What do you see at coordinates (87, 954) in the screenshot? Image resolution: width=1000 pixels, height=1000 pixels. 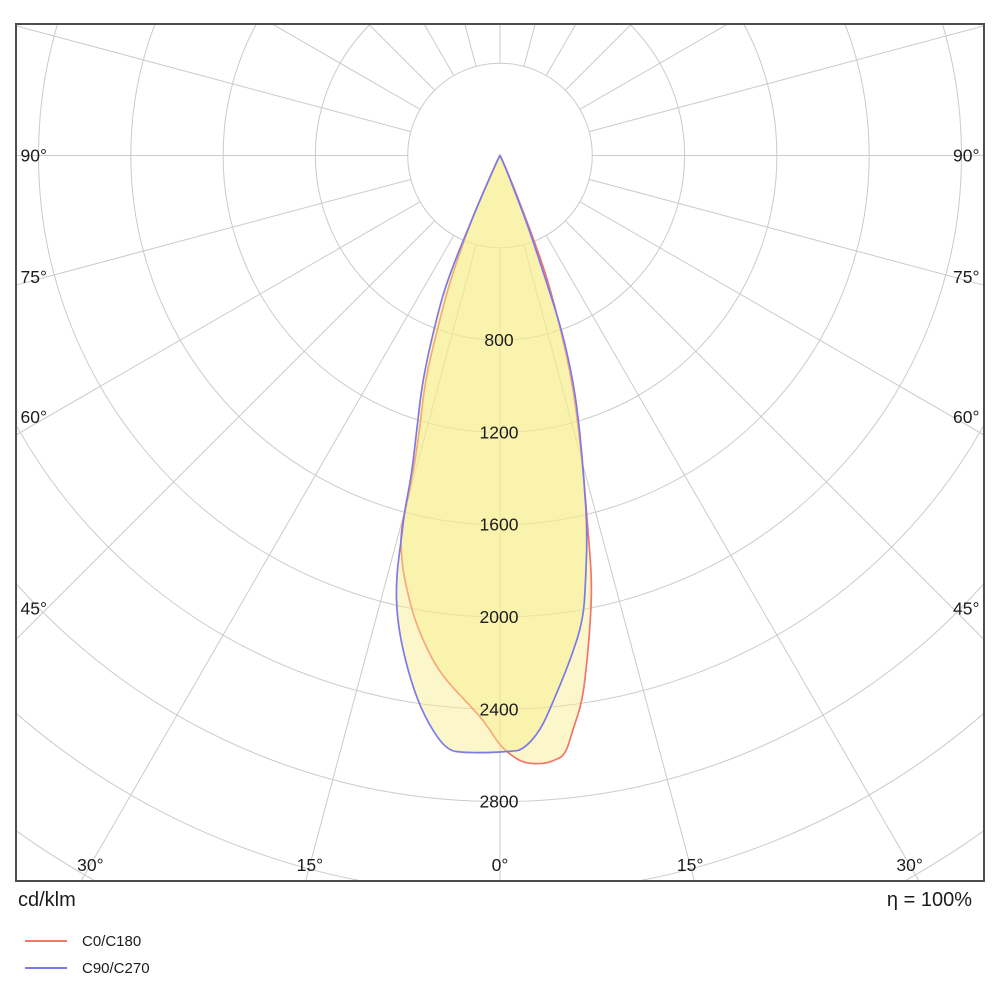 I see `legend: C0/C180 C90/C270` at bounding box center [87, 954].